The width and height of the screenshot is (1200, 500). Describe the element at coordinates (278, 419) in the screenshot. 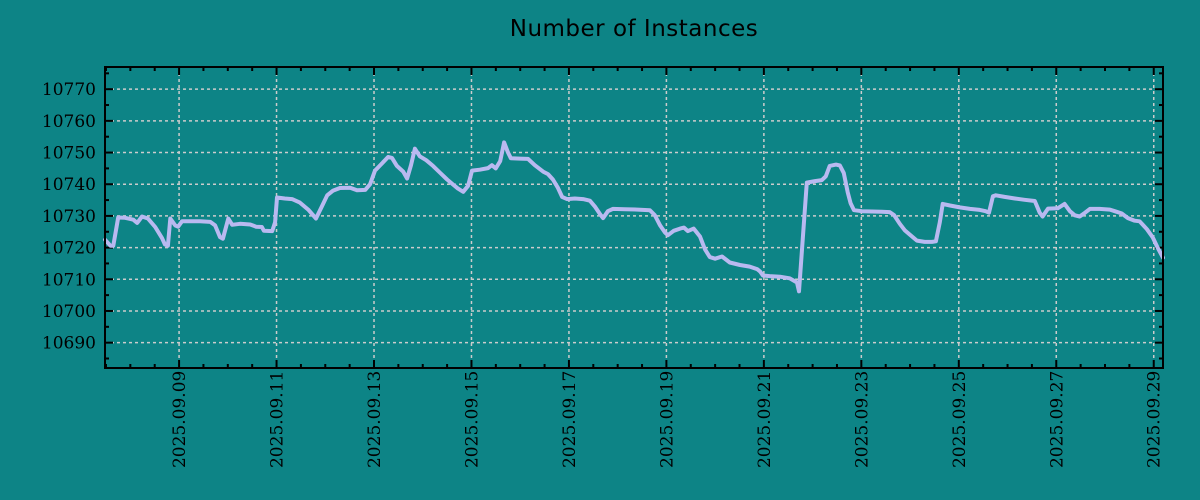

I see `x-tick-label: 2025.09.11` at that location.